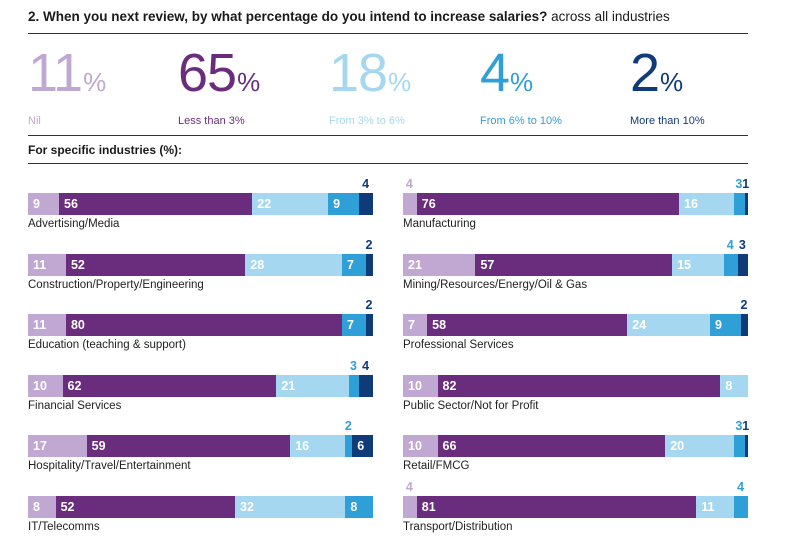 The image size is (800, 551). What do you see at coordinates (207, 73) in the screenshot?
I see `stat-lt3-value: 65` at bounding box center [207, 73].